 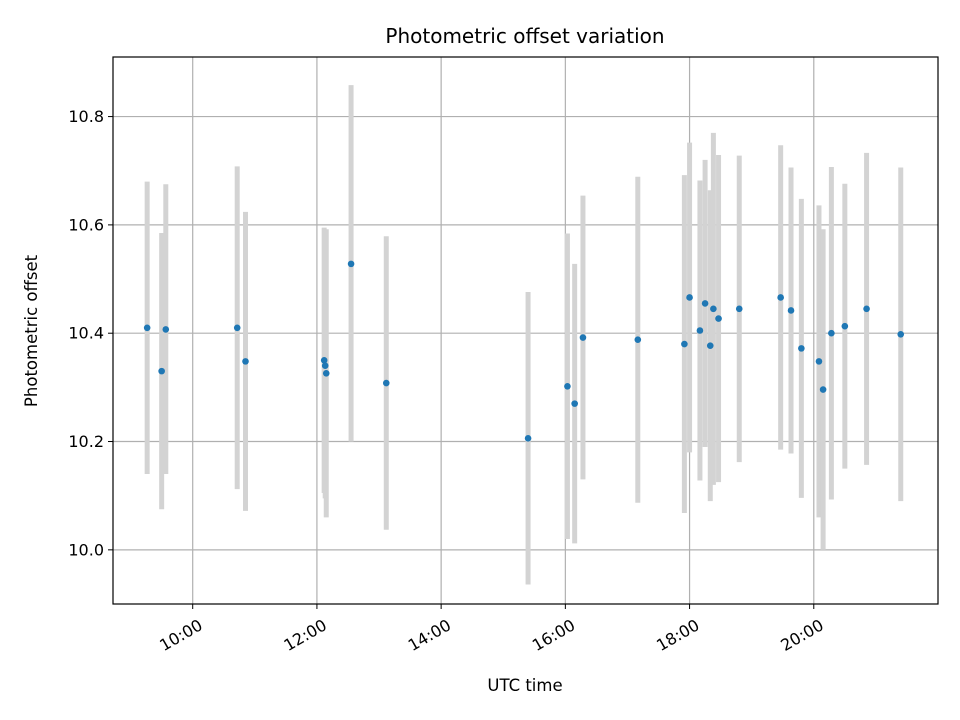 I want to click on y-axis-label: Photometric offset, so click(x=31, y=330).